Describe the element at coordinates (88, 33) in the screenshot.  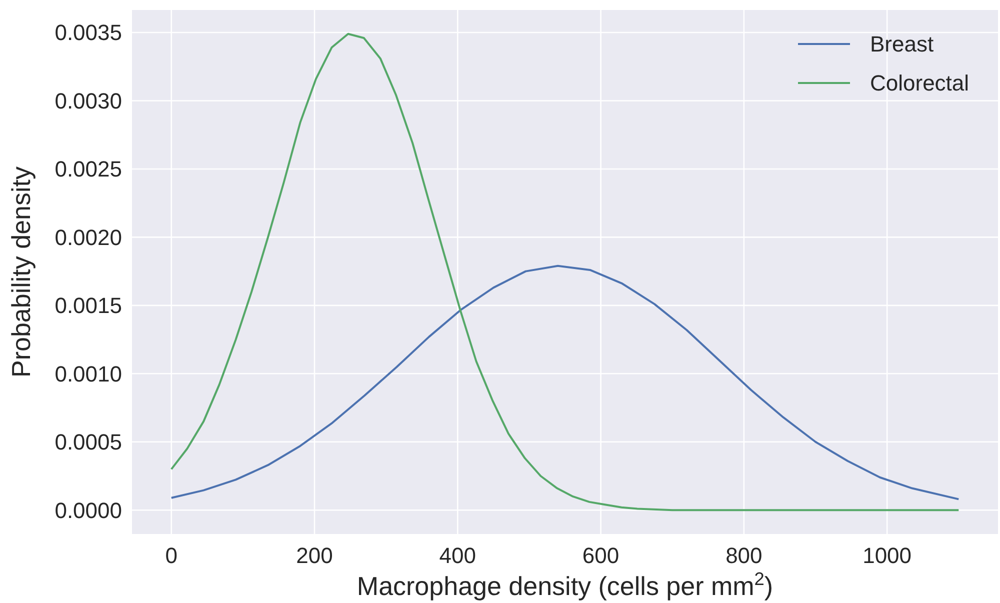
I see `y-tick-label: 0.0035` at that location.